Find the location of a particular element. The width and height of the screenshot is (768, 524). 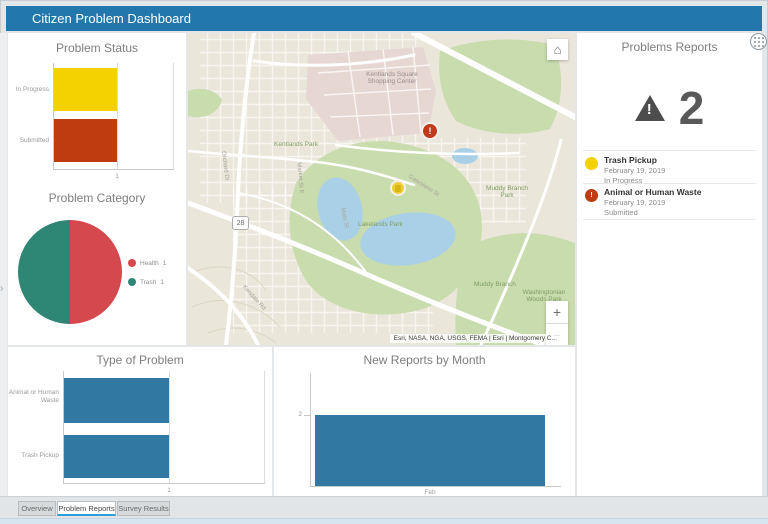

chart-title-new-reports: New Reports by Month is located at coordinates (424, 360).